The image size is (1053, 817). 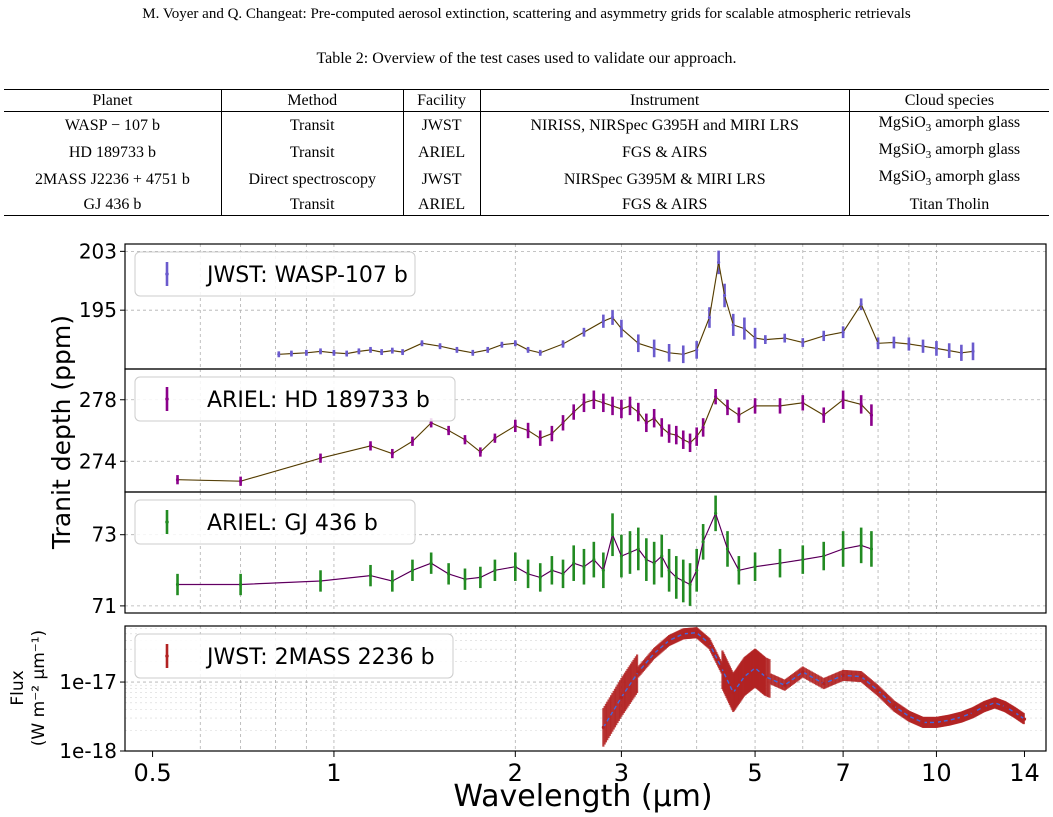 I want to click on y-tick-label: 73, so click(x=104, y=535).